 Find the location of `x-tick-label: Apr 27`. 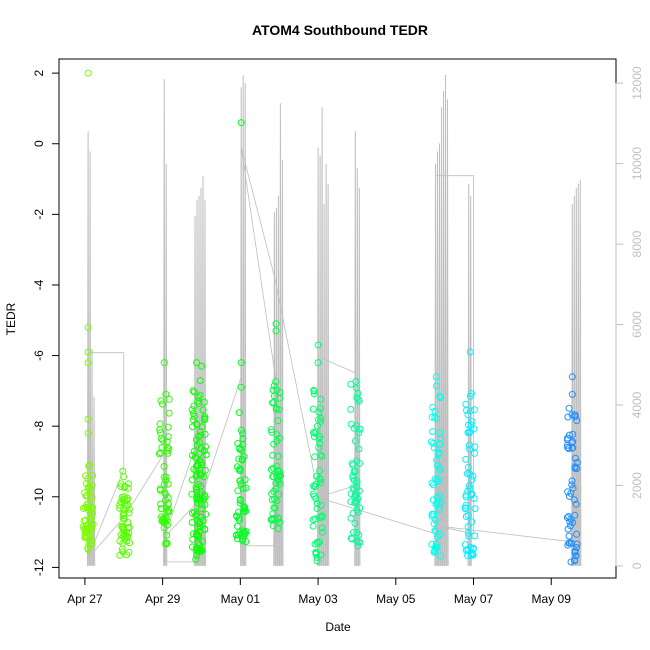

x-tick-label: Apr 27 is located at coordinates (85, 599).